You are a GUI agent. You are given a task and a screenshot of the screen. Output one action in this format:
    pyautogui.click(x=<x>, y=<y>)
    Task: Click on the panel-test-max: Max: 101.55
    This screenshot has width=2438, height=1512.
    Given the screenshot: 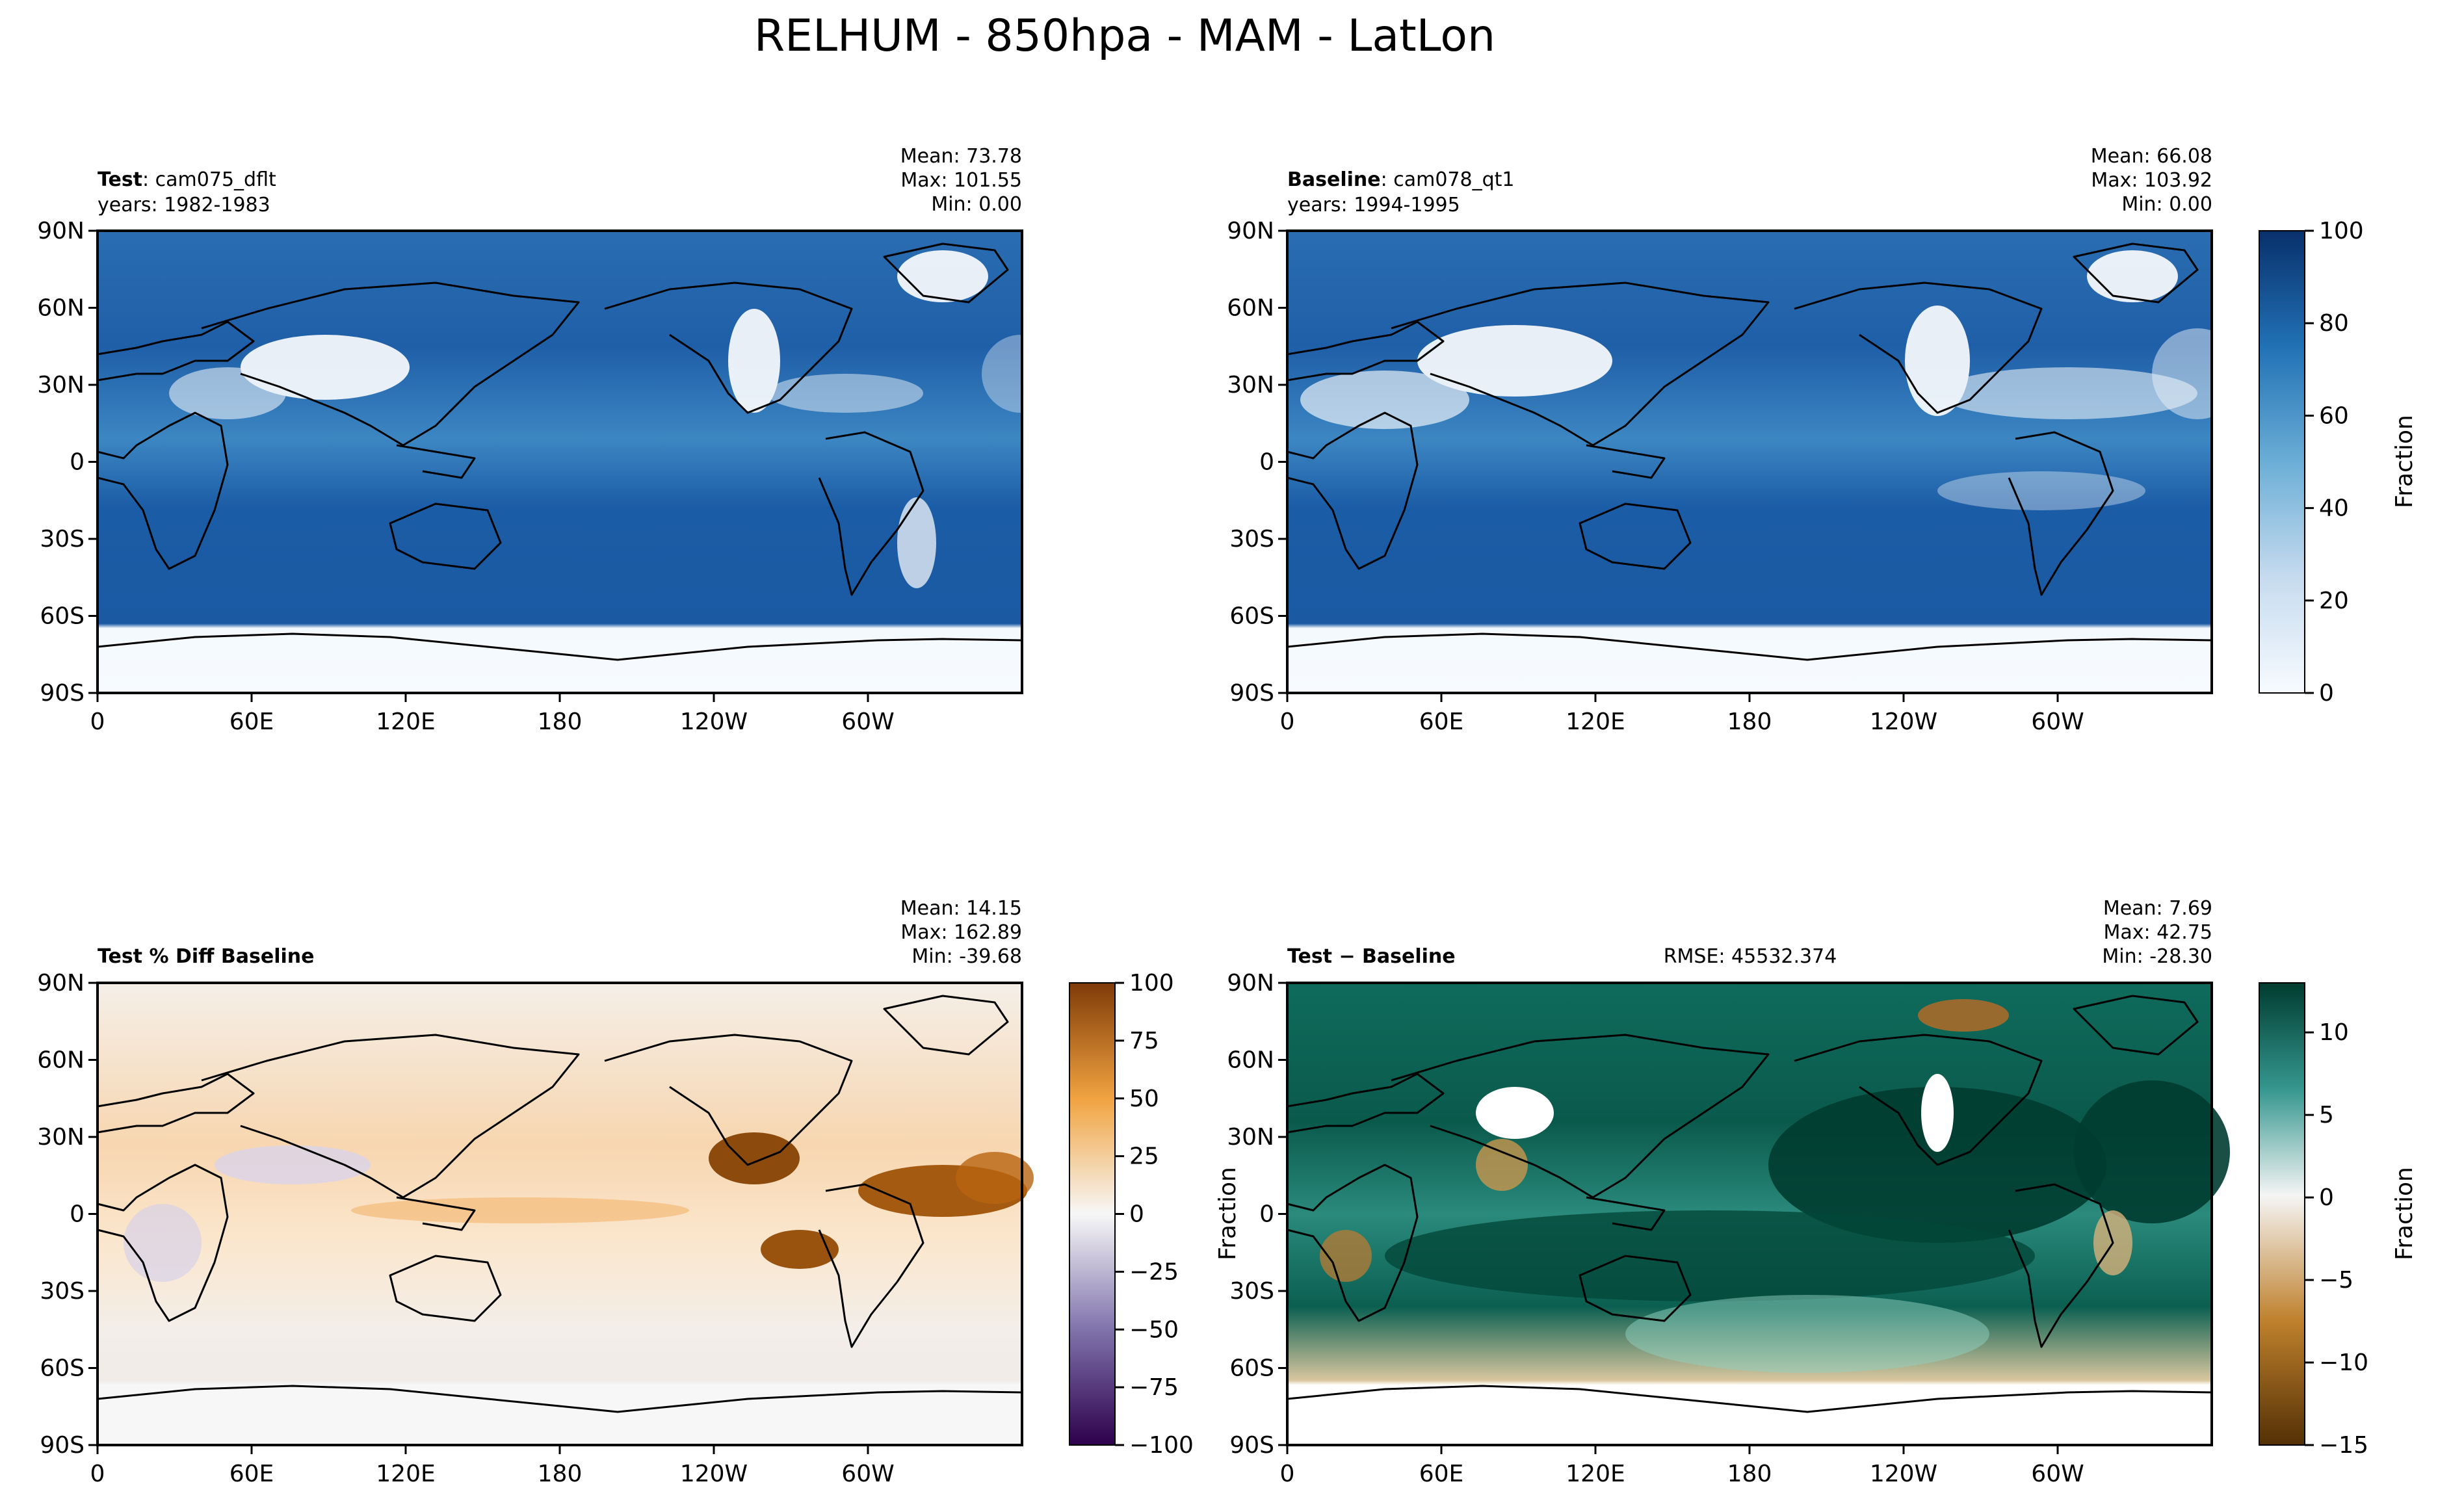 What is the action you would take?
    pyautogui.click(x=961, y=181)
    